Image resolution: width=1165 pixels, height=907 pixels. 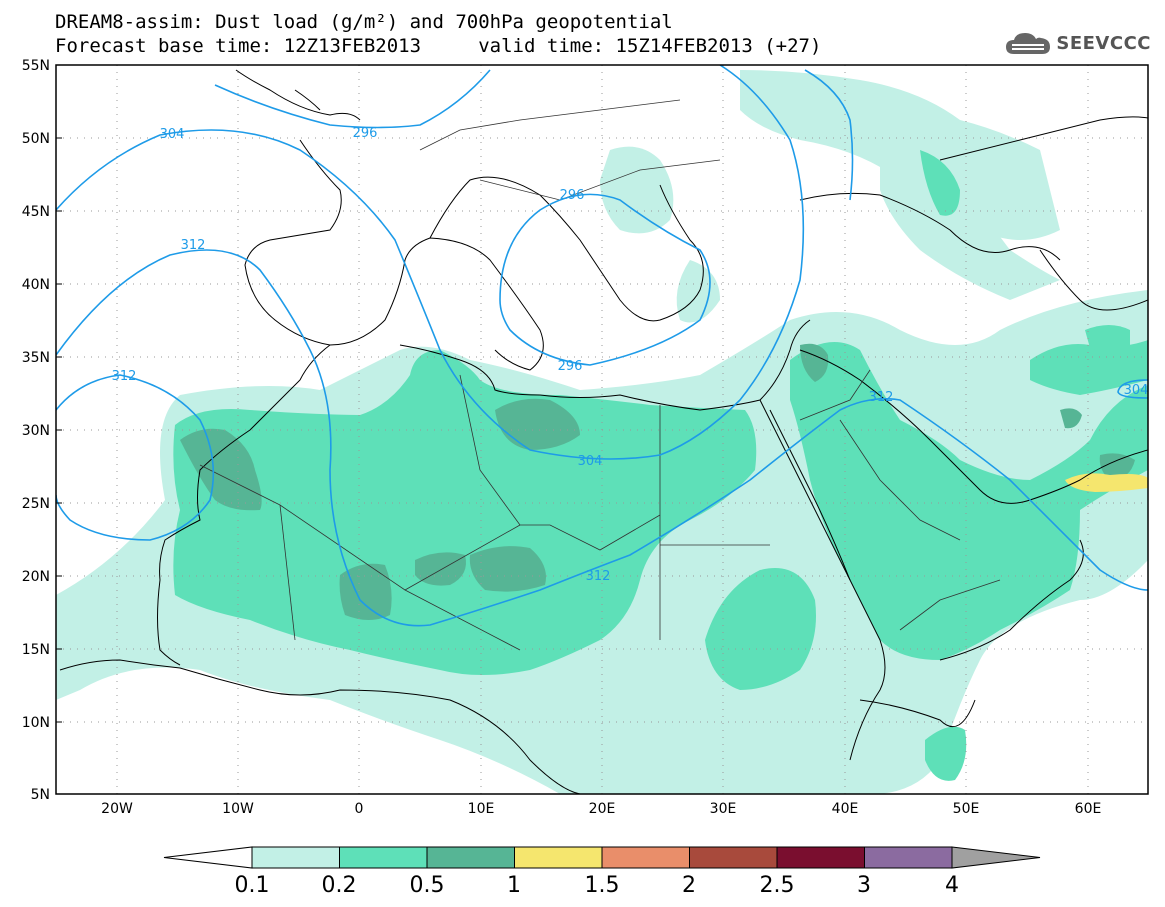 I want to click on colorbar-label: 2.5, so click(x=777, y=885).